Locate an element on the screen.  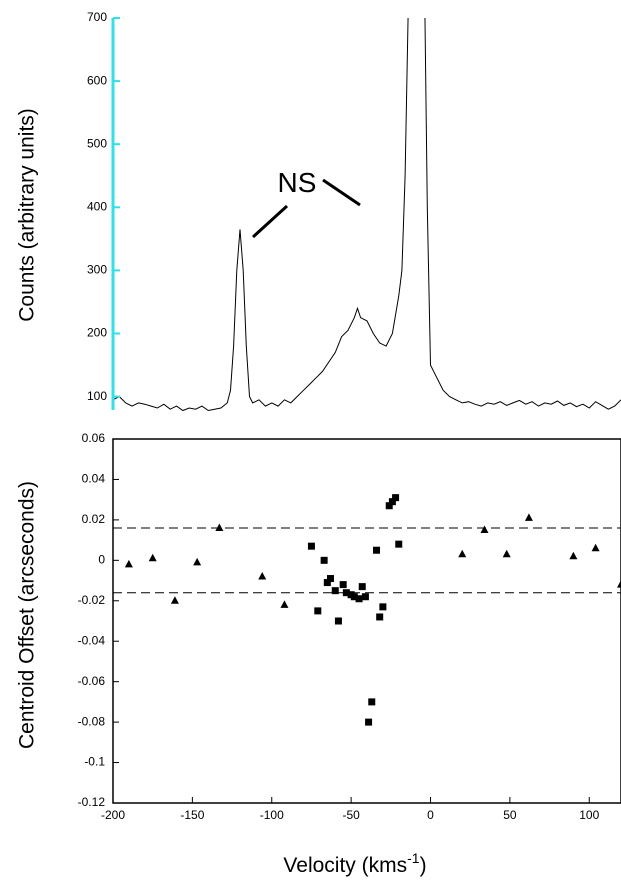
y-tick-label: 100 is located at coordinates (97, 396).